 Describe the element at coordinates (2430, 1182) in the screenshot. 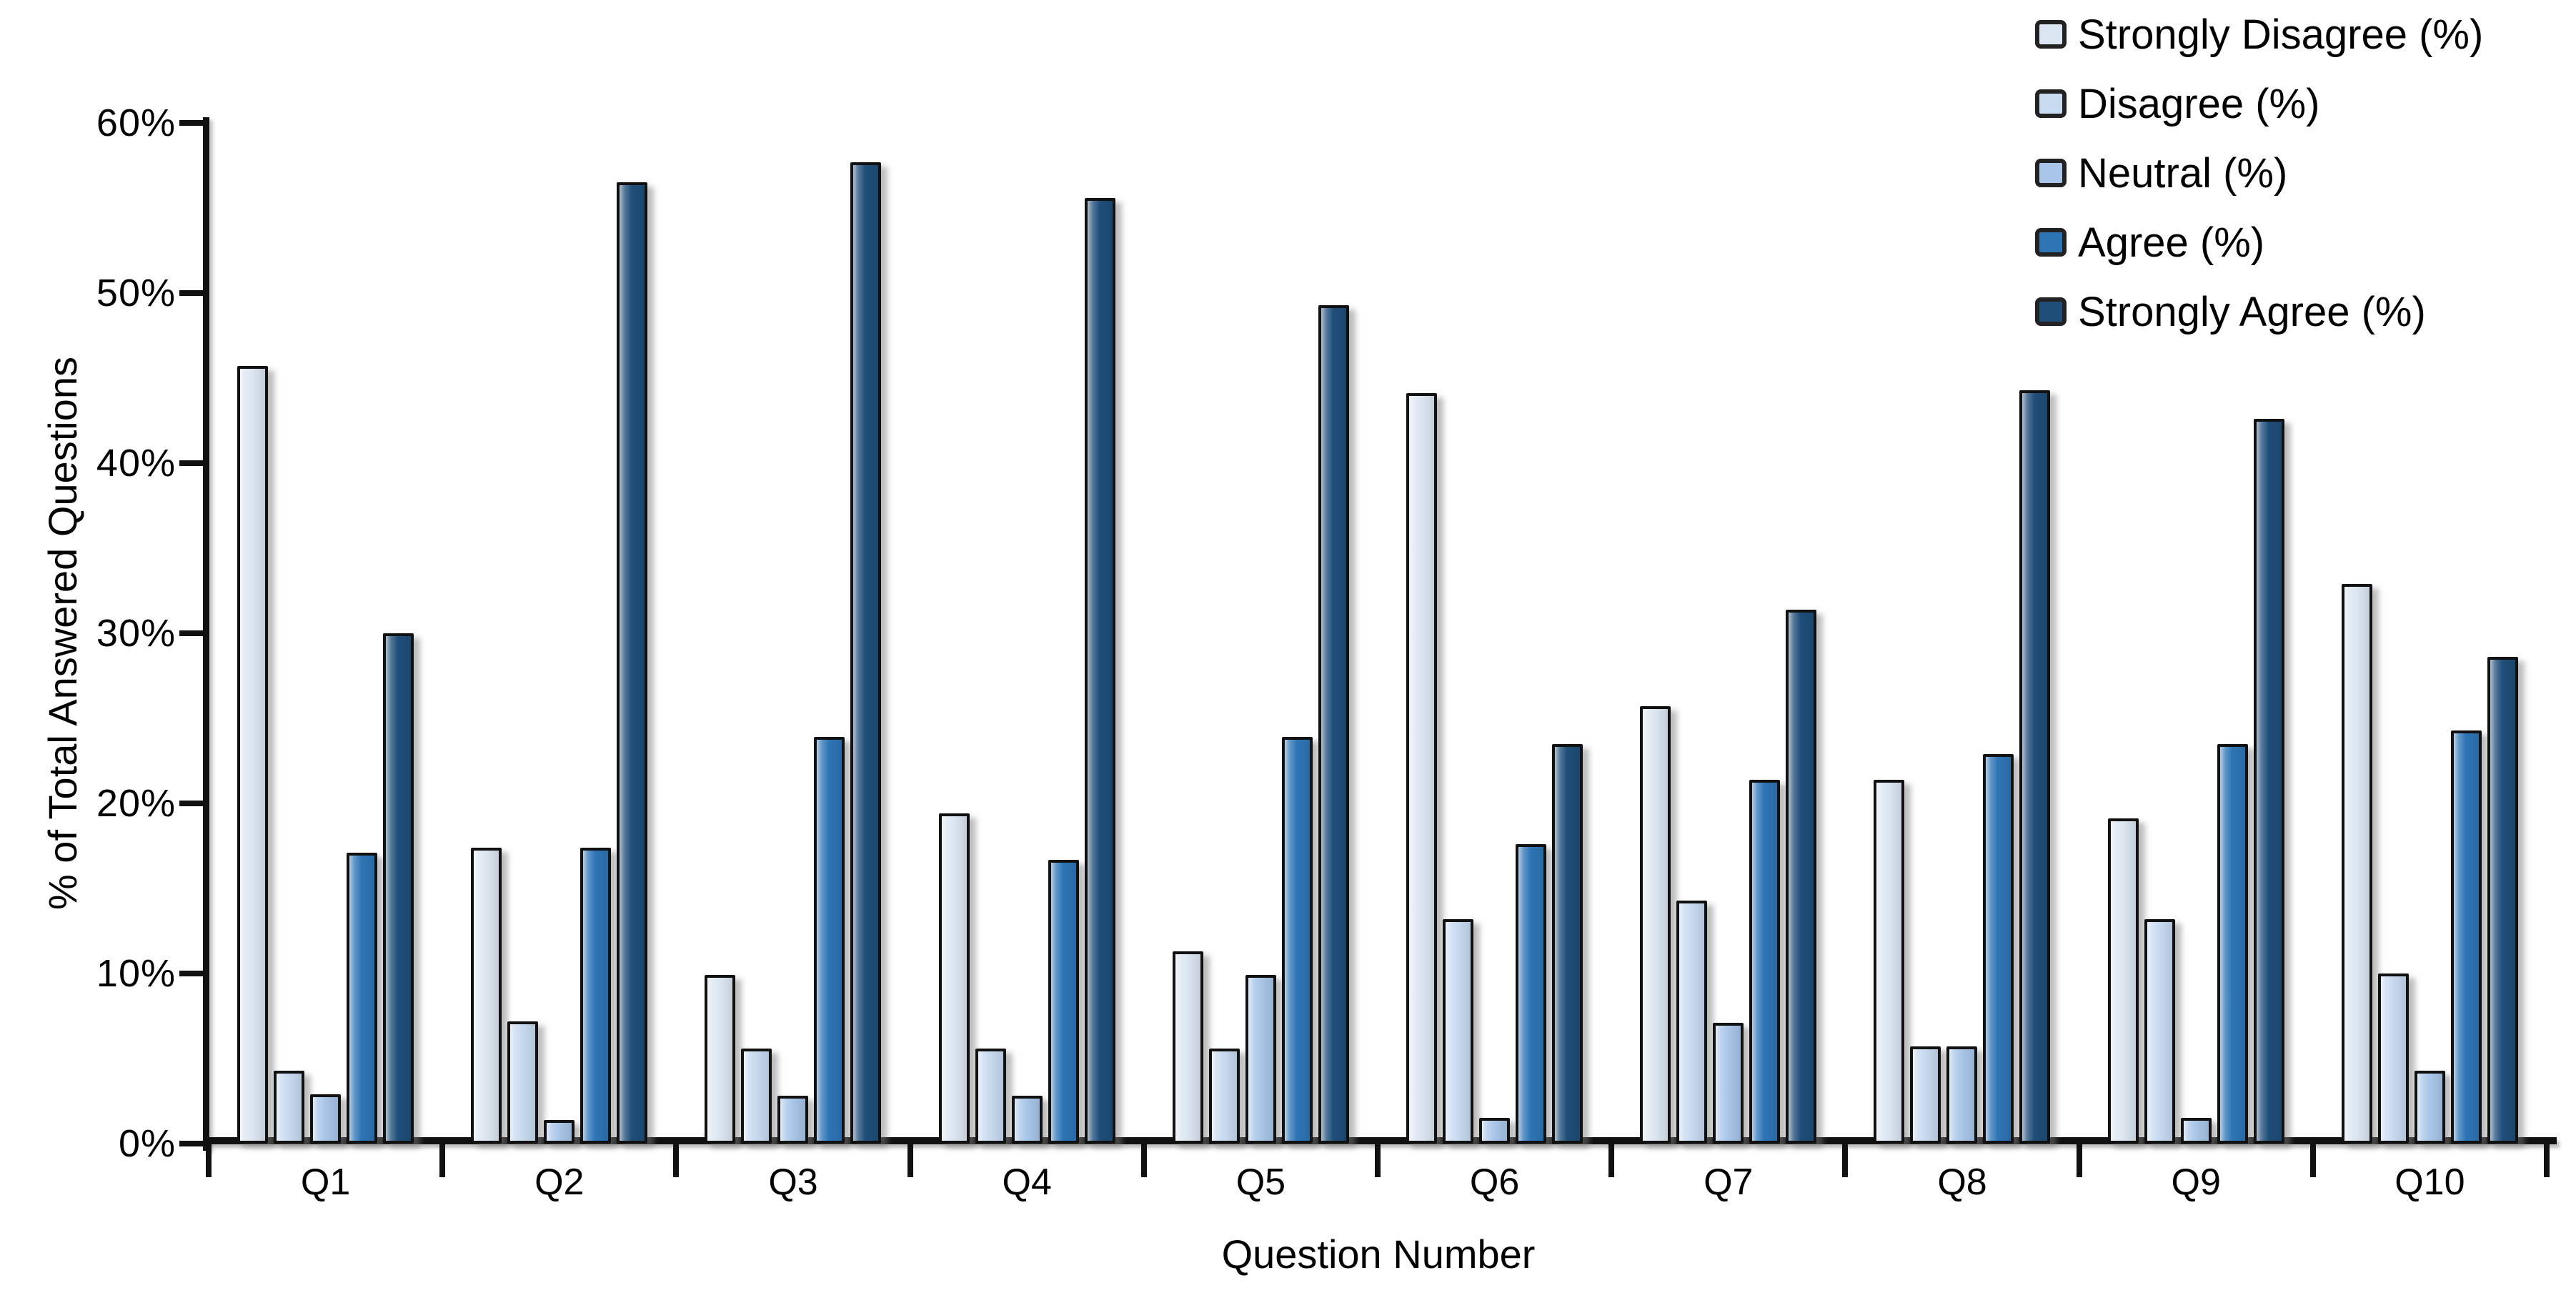

I see `x-category-label: Q10` at that location.